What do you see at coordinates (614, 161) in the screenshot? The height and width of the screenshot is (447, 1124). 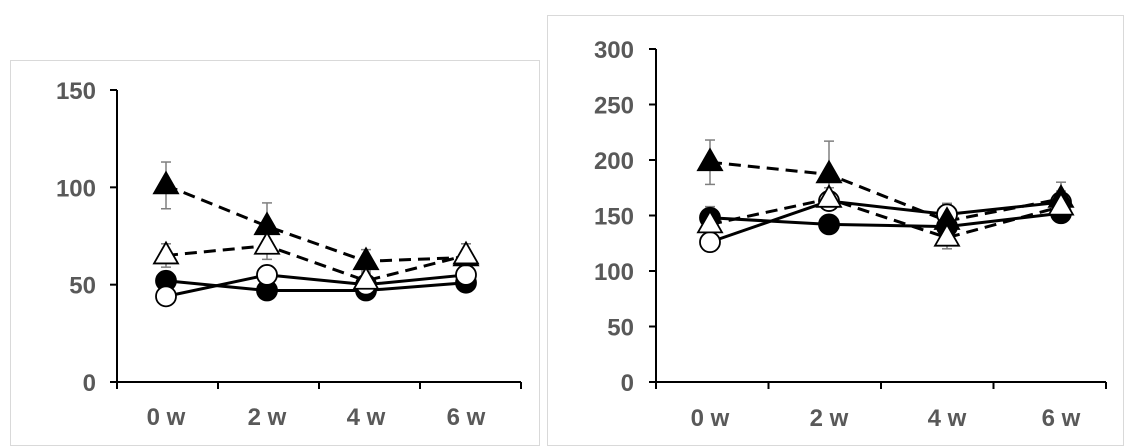 I see `y-tick-label: 200` at bounding box center [614, 161].